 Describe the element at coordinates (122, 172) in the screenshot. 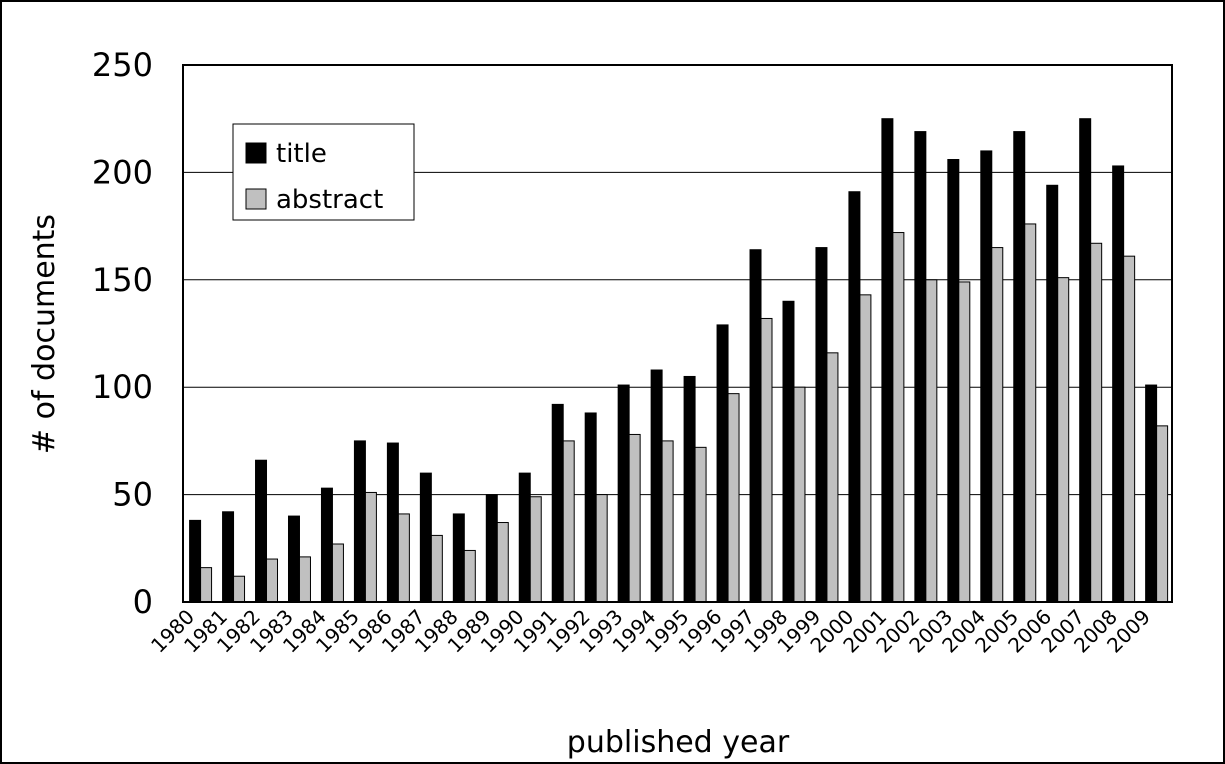

I see `y-tick-label: 200` at that location.